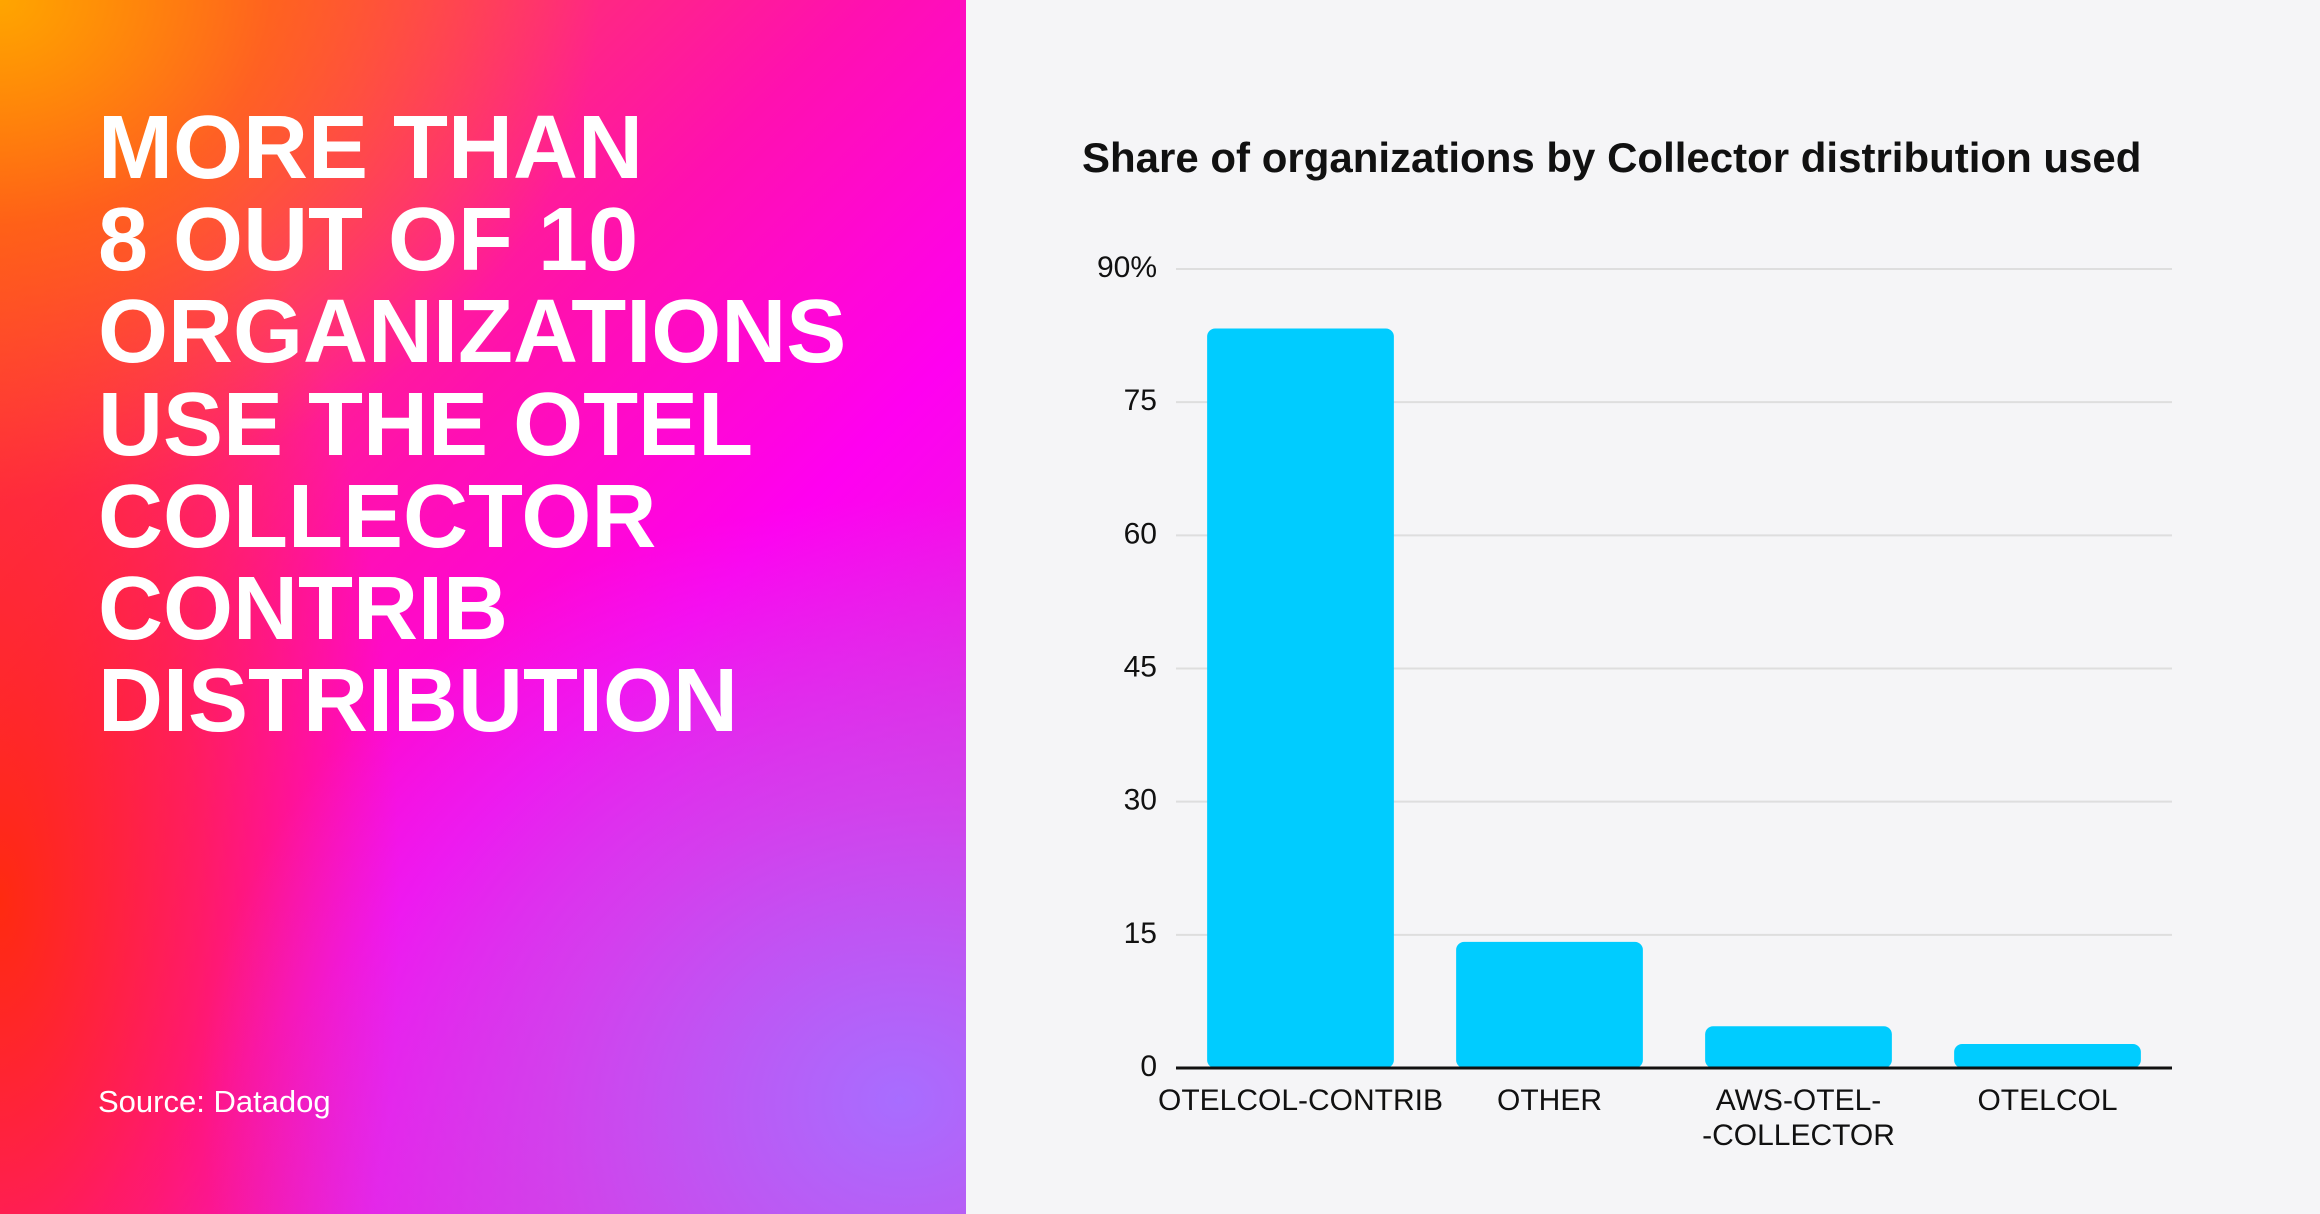 This screenshot has width=2320, height=1214. Describe the element at coordinates (2047, 1100) in the screenshot. I see `x-tick-label: OTELCOL` at that location.